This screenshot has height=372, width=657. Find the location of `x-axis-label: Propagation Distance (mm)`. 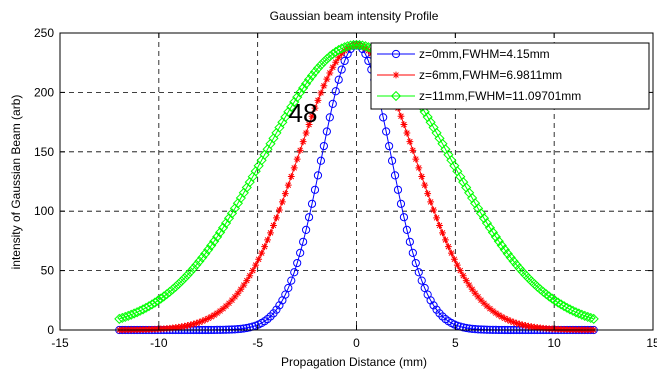

x-axis-label: Propagation Distance (mm) is located at coordinates (354, 362).